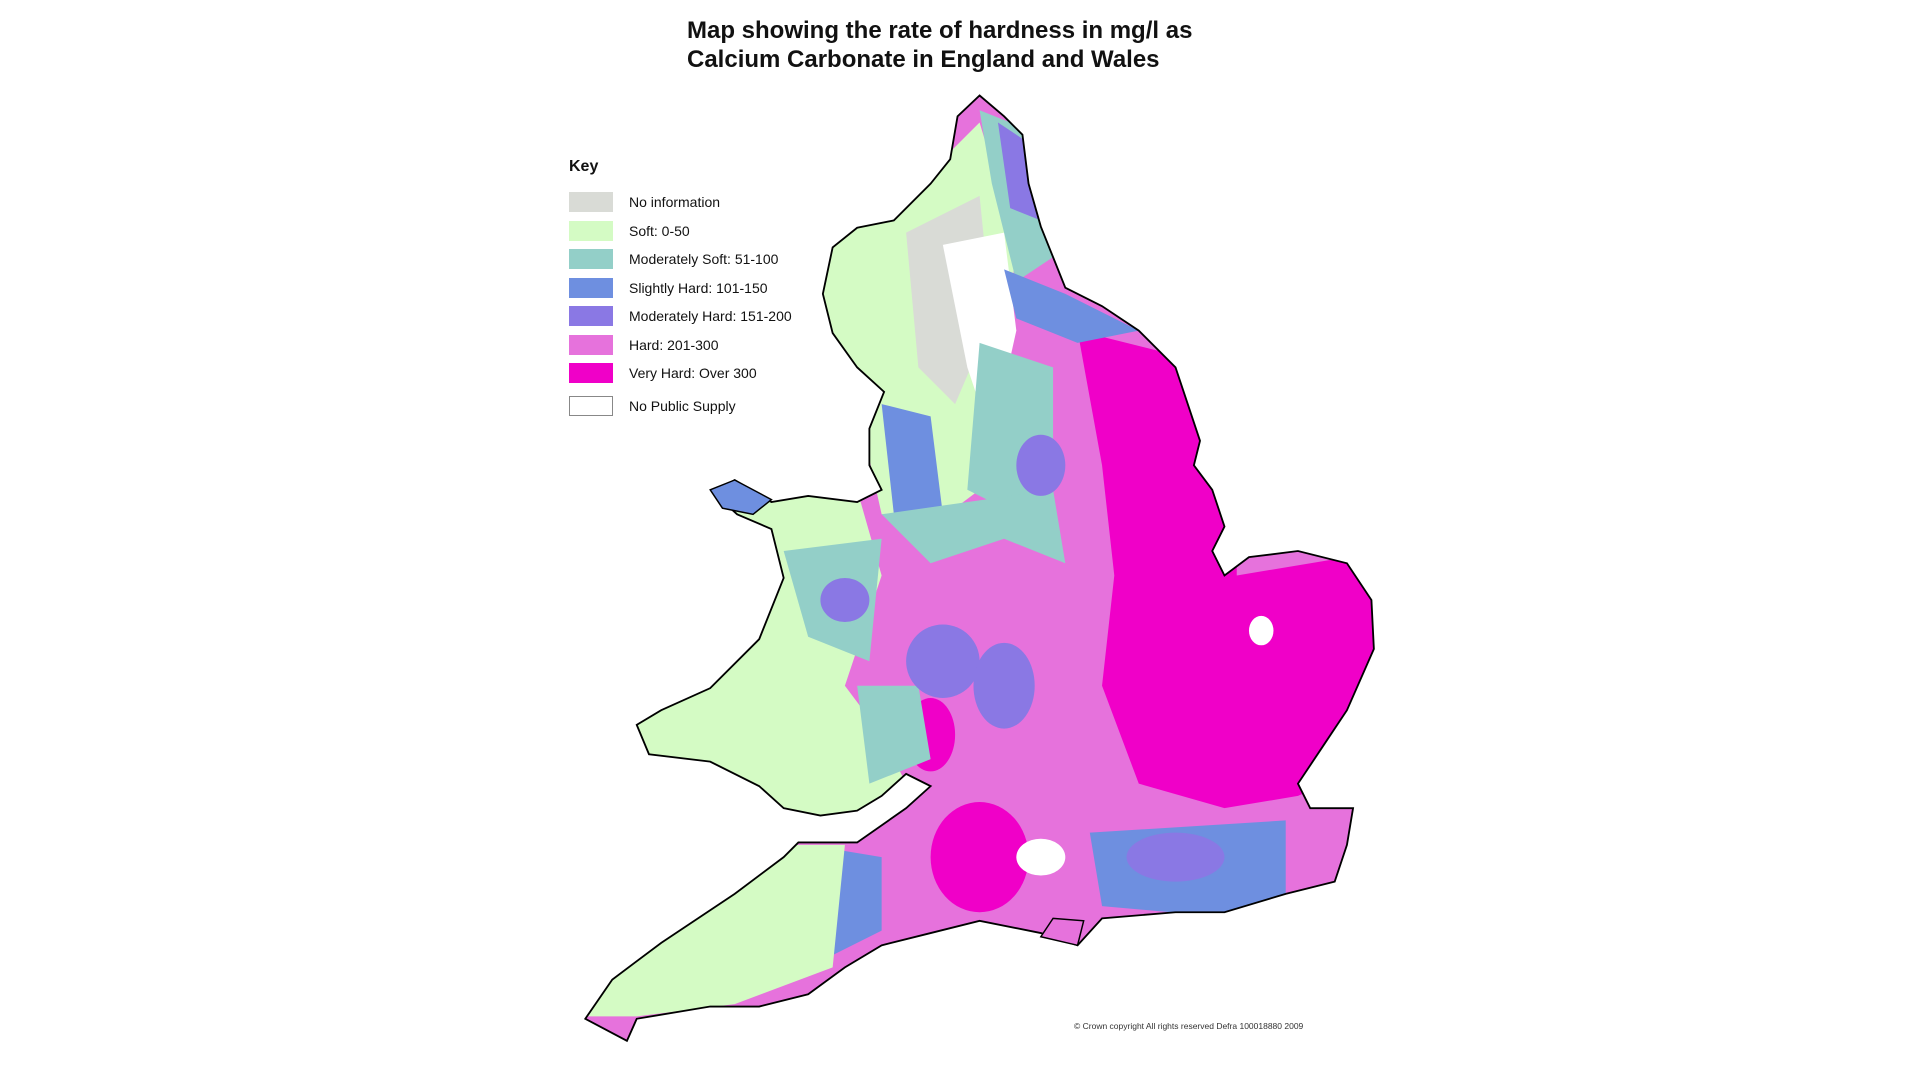 The height and width of the screenshot is (1080, 1920). What do you see at coordinates (704, 259) in the screenshot?
I see `key-label: Moderately Soft: 51-100` at bounding box center [704, 259].